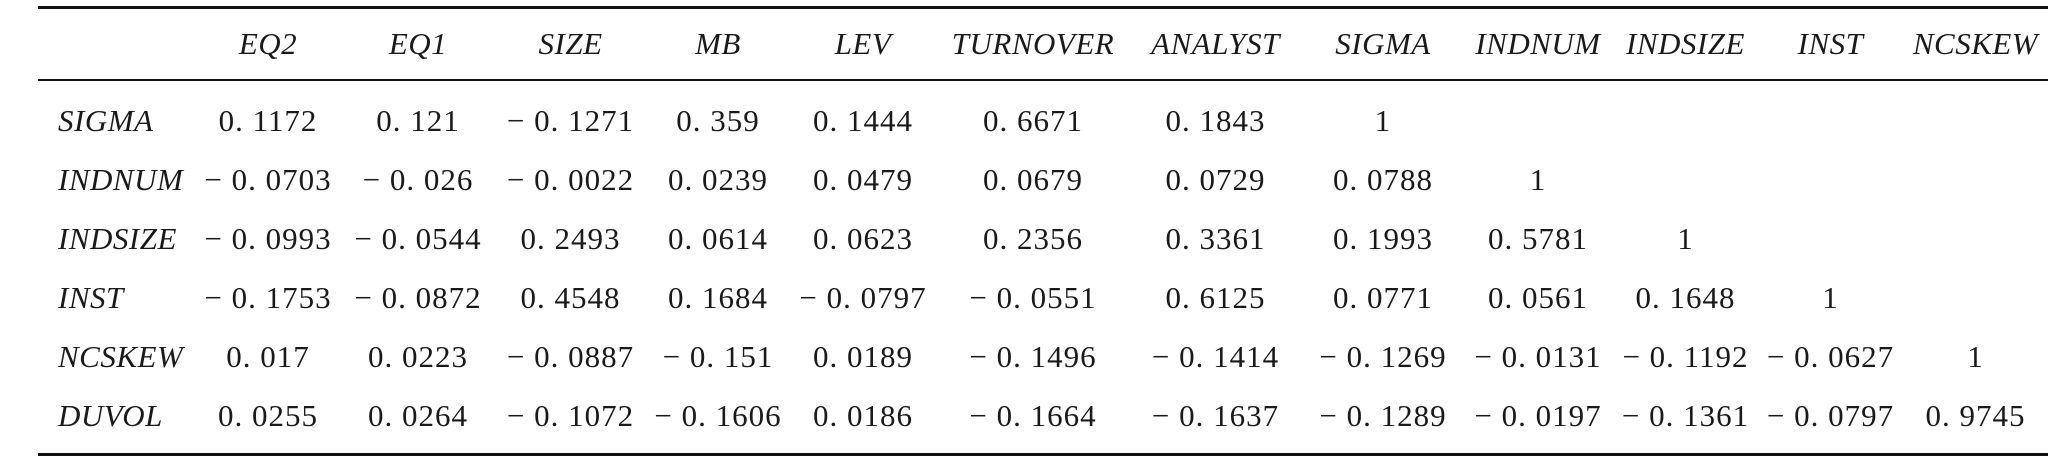  I want to click on header-cell-size: SIZE, so click(570, 43).